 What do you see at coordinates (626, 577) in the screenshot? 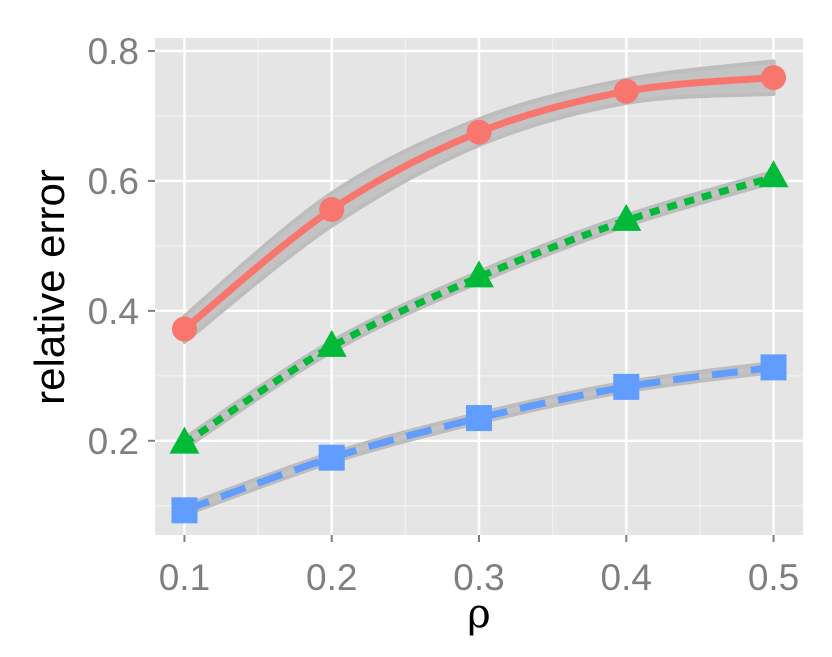
I see `x-tick-label: 0.4` at bounding box center [626, 577].